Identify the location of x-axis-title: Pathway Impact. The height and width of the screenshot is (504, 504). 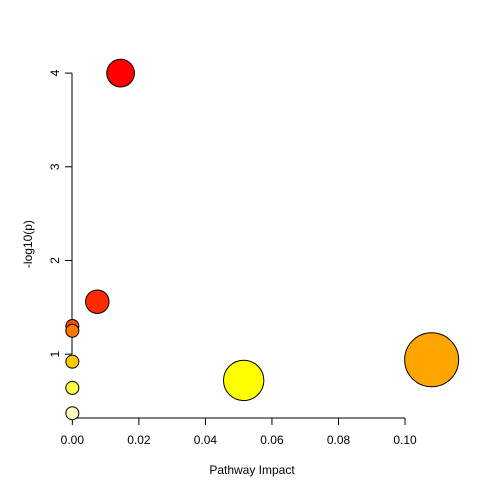
(252, 470).